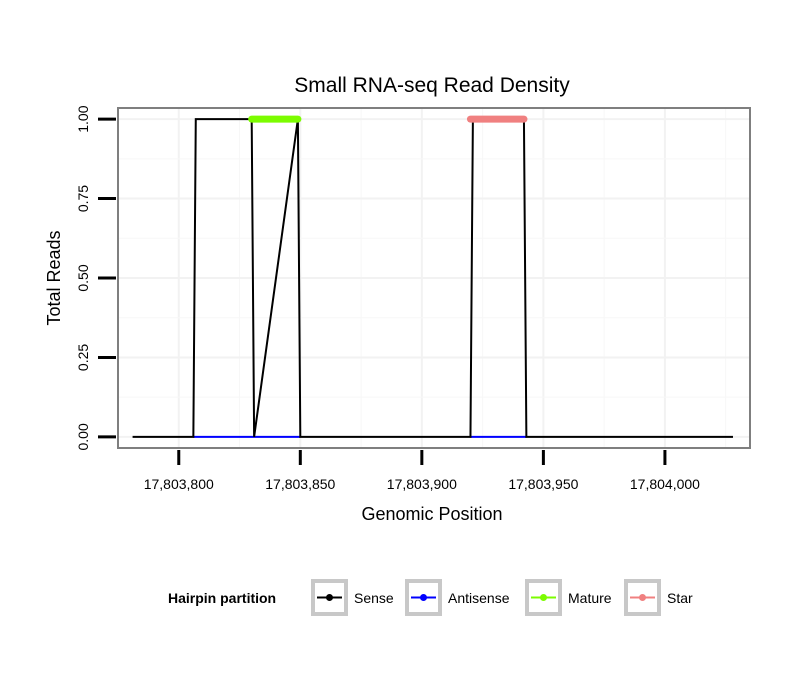  I want to click on legend-title: Hairpin partition, so click(222, 598).